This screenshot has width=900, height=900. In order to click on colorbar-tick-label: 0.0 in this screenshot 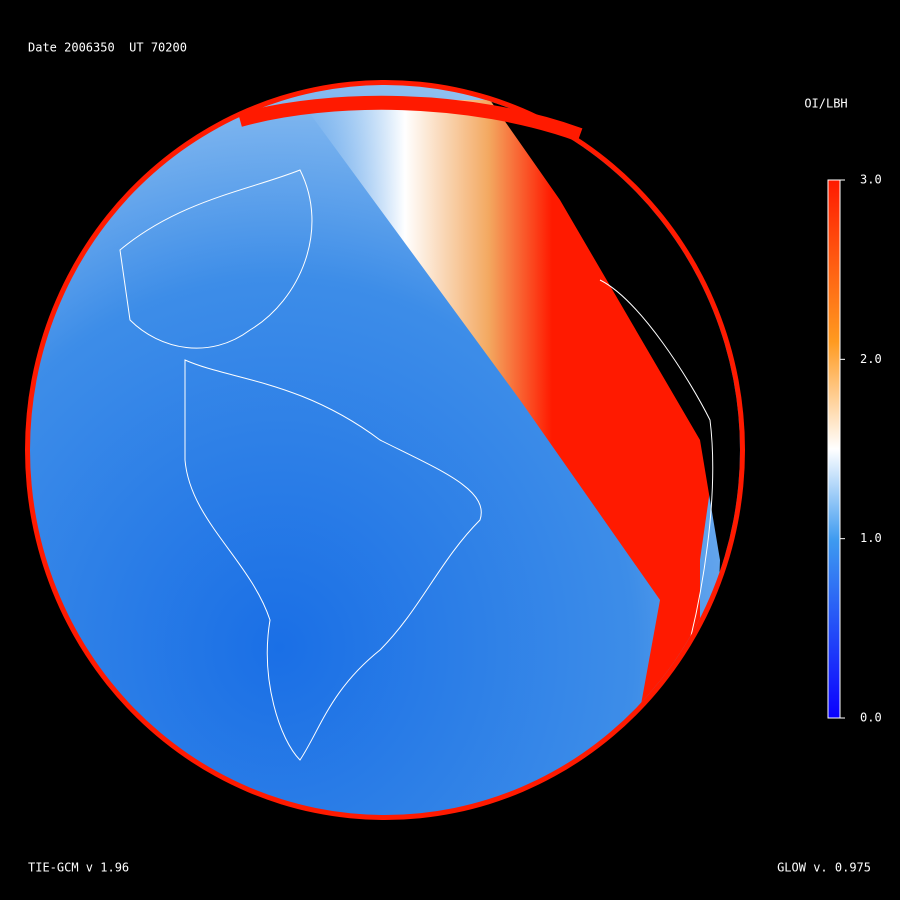, I will do `click(871, 718)`.